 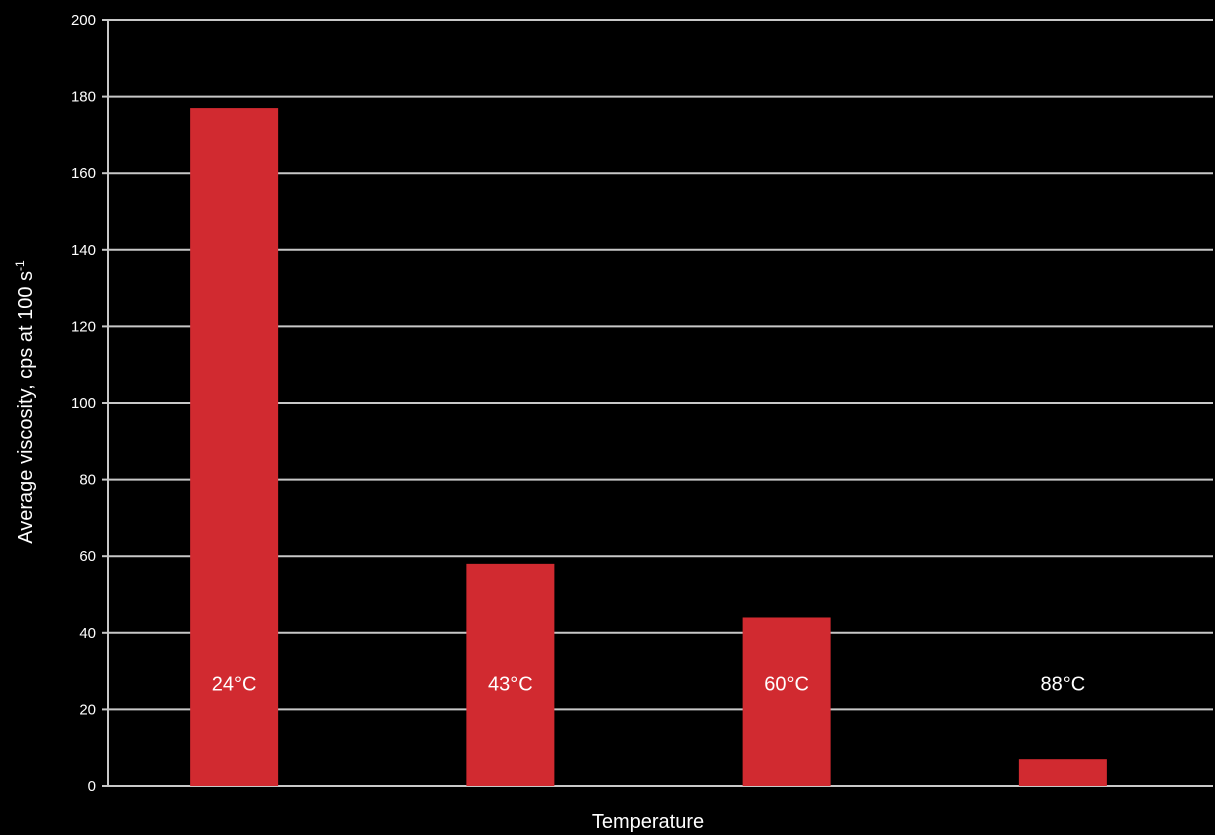 What do you see at coordinates (83, 326) in the screenshot?
I see `y-tick-label: 120` at bounding box center [83, 326].